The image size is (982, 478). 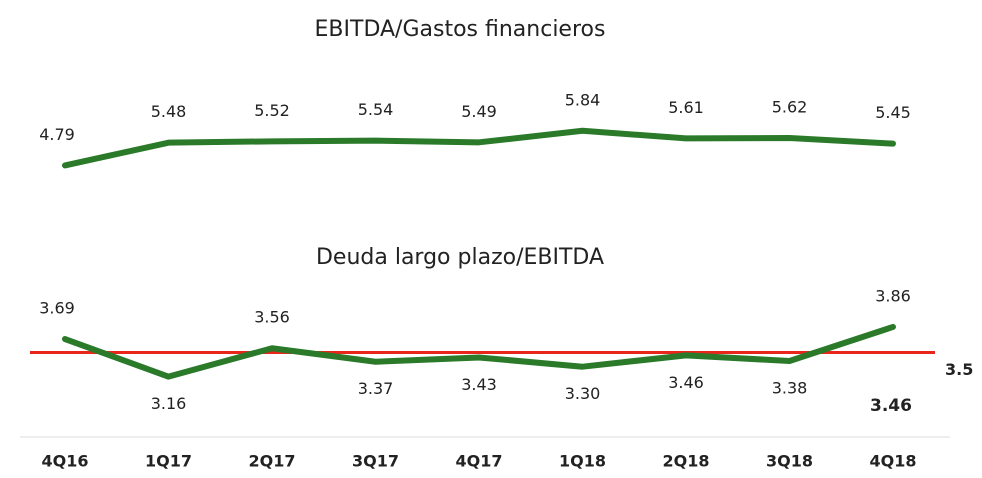 I want to click on data-label: 5.84, so click(x=583, y=99).